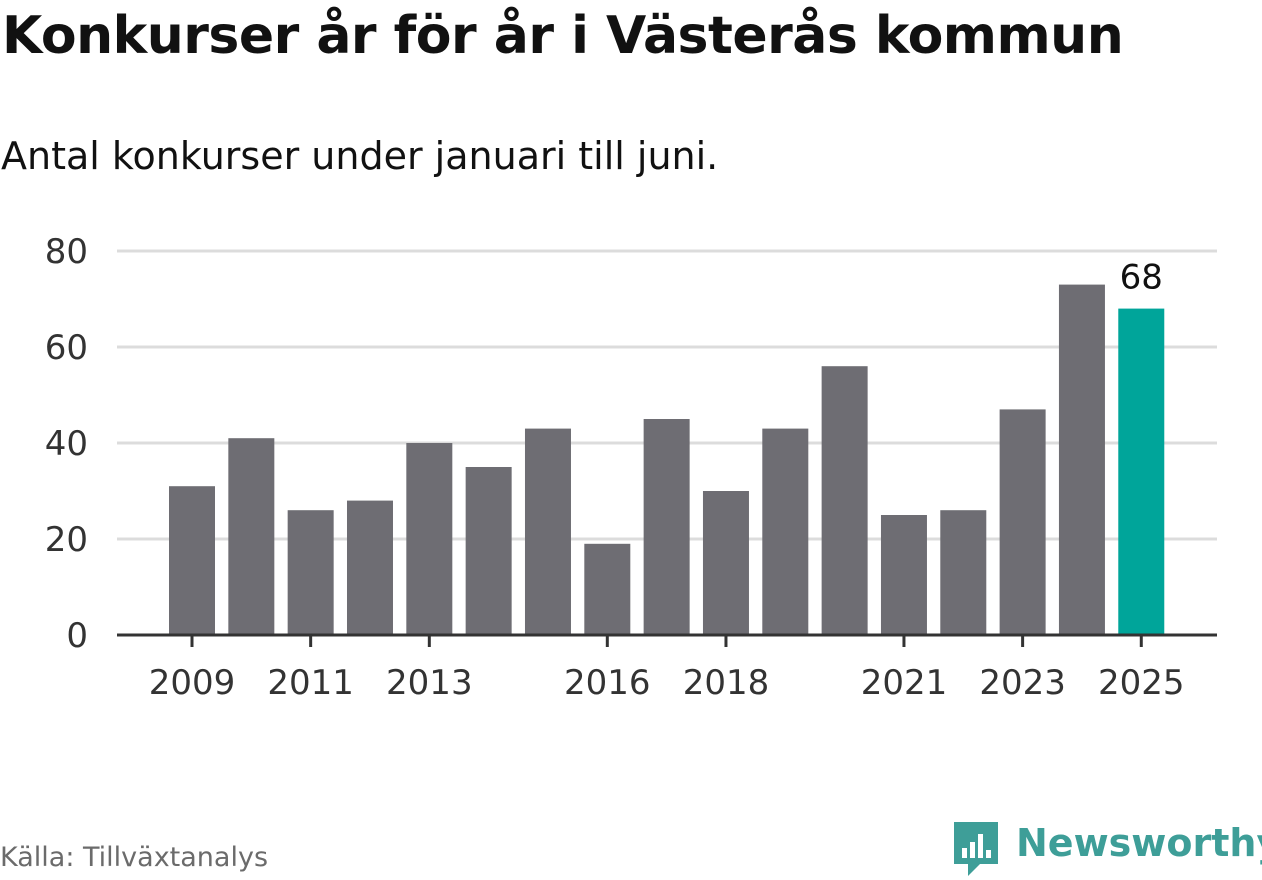 Image resolution: width=1262 pixels, height=880 pixels. What do you see at coordinates (360, 156) in the screenshot?
I see `chart-subtitle: Antal konkurser under januari till juni.` at bounding box center [360, 156].